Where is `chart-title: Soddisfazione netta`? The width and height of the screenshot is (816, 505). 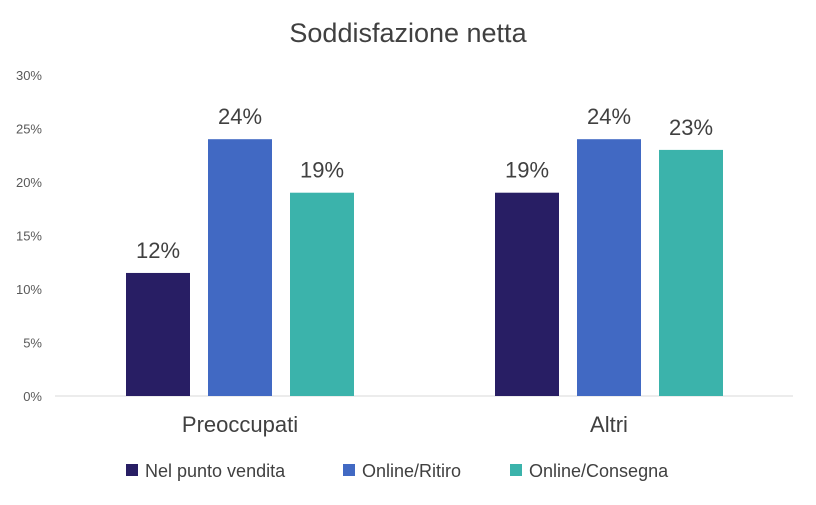 chart-title: Soddisfazione netta is located at coordinates (408, 33).